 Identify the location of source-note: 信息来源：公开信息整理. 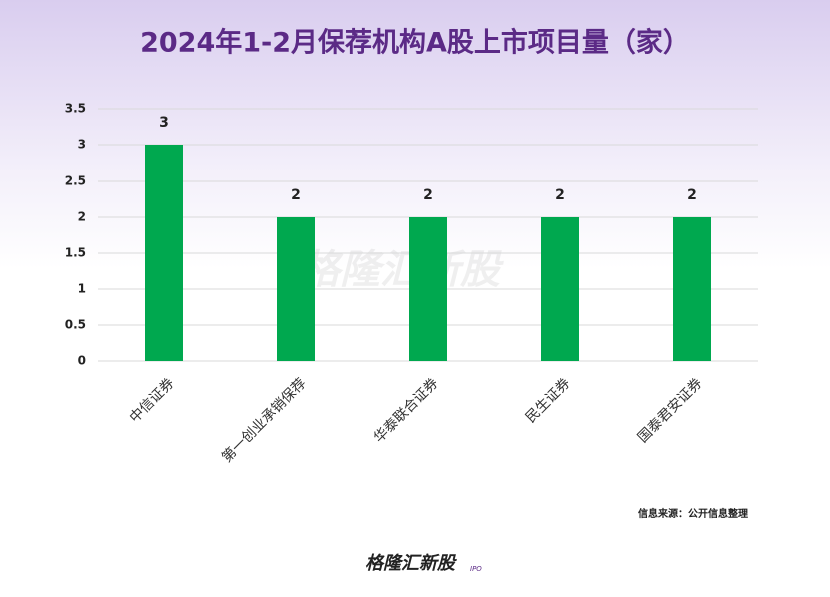
(693, 513).